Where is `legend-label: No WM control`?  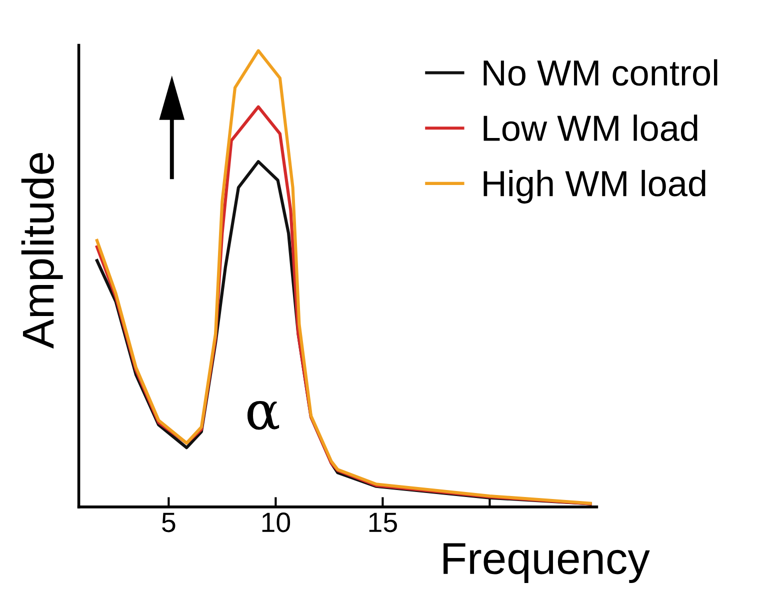
legend-label: No WM control is located at coordinates (601, 72).